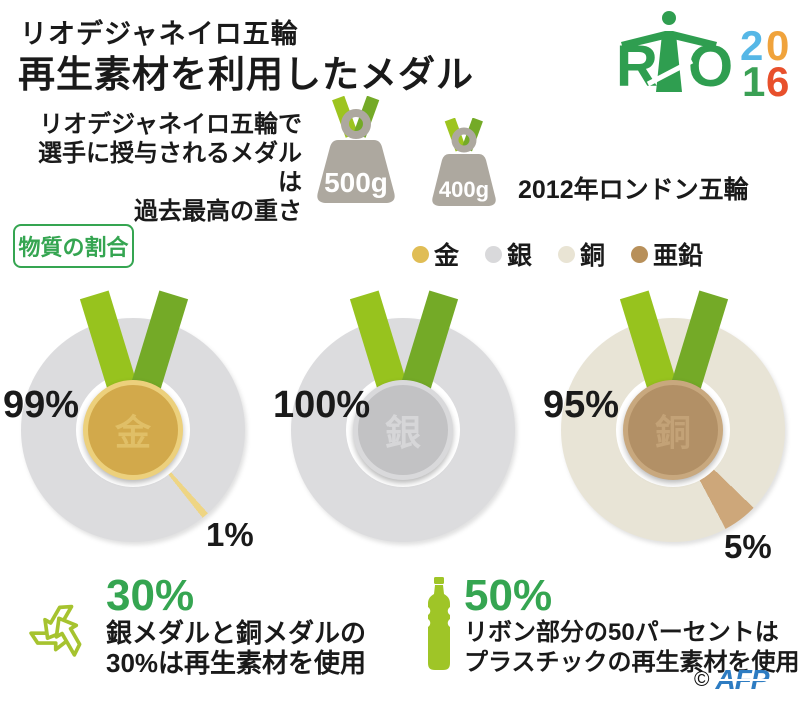  I want to click on bronze-medal-icon: 銅, so click(673, 430).